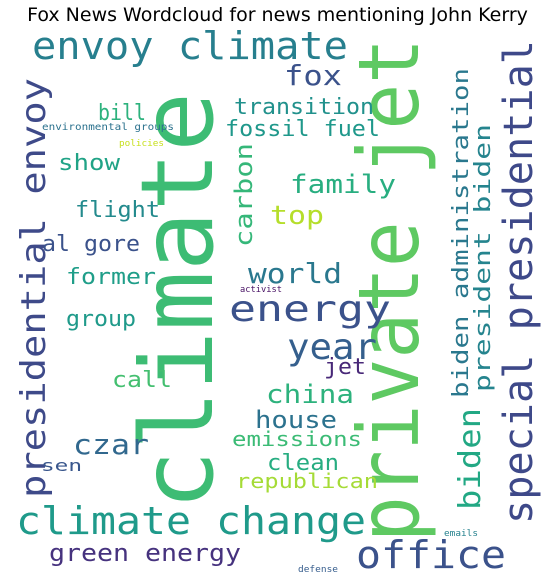 This screenshot has width=555, height=575. Describe the element at coordinates (261, 290) in the screenshot. I see `word-activist: activist` at that location.